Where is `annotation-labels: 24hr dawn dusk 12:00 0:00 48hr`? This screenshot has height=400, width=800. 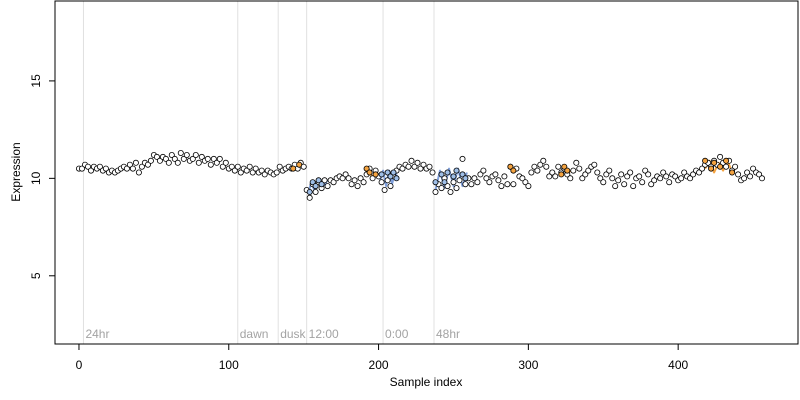 annotation-labels: 24hr dawn dusk 12:00 0:00 48hr is located at coordinates (272, 334).